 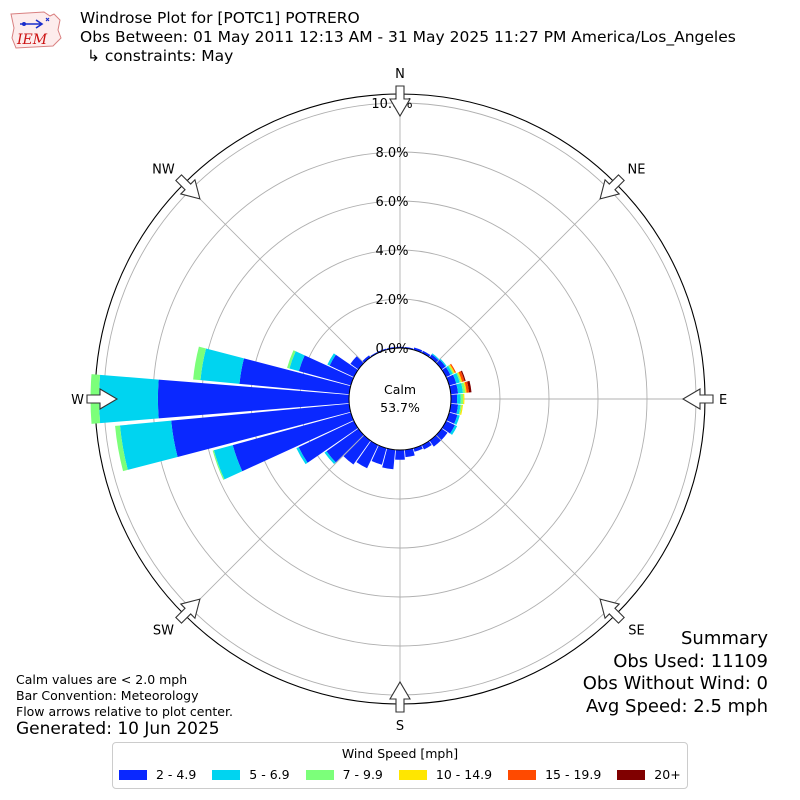 What do you see at coordinates (649, 774) in the screenshot?
I see `legend-item: 20+` at bounding box center [649, 774].